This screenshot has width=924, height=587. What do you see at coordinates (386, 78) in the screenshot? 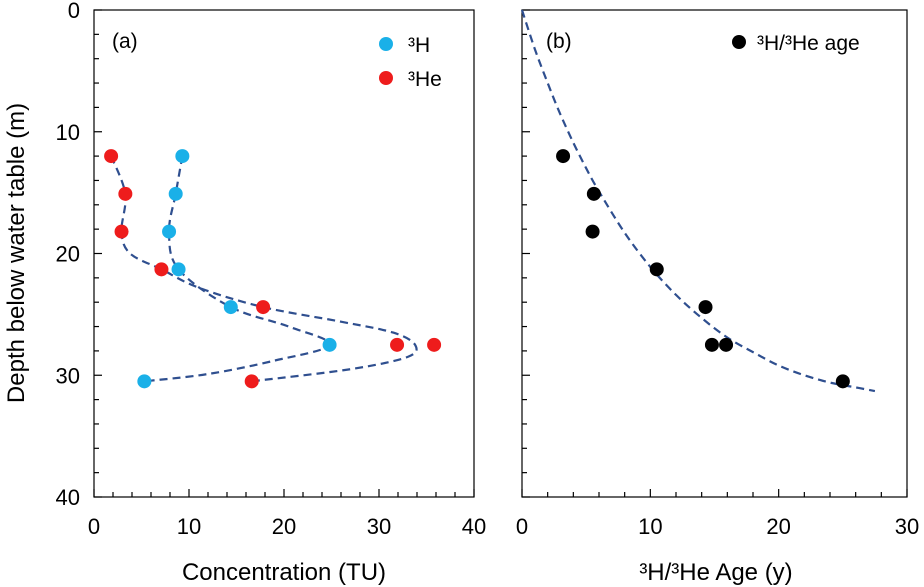
I see `legend-he3-marker` at bounding box center [386, 78].